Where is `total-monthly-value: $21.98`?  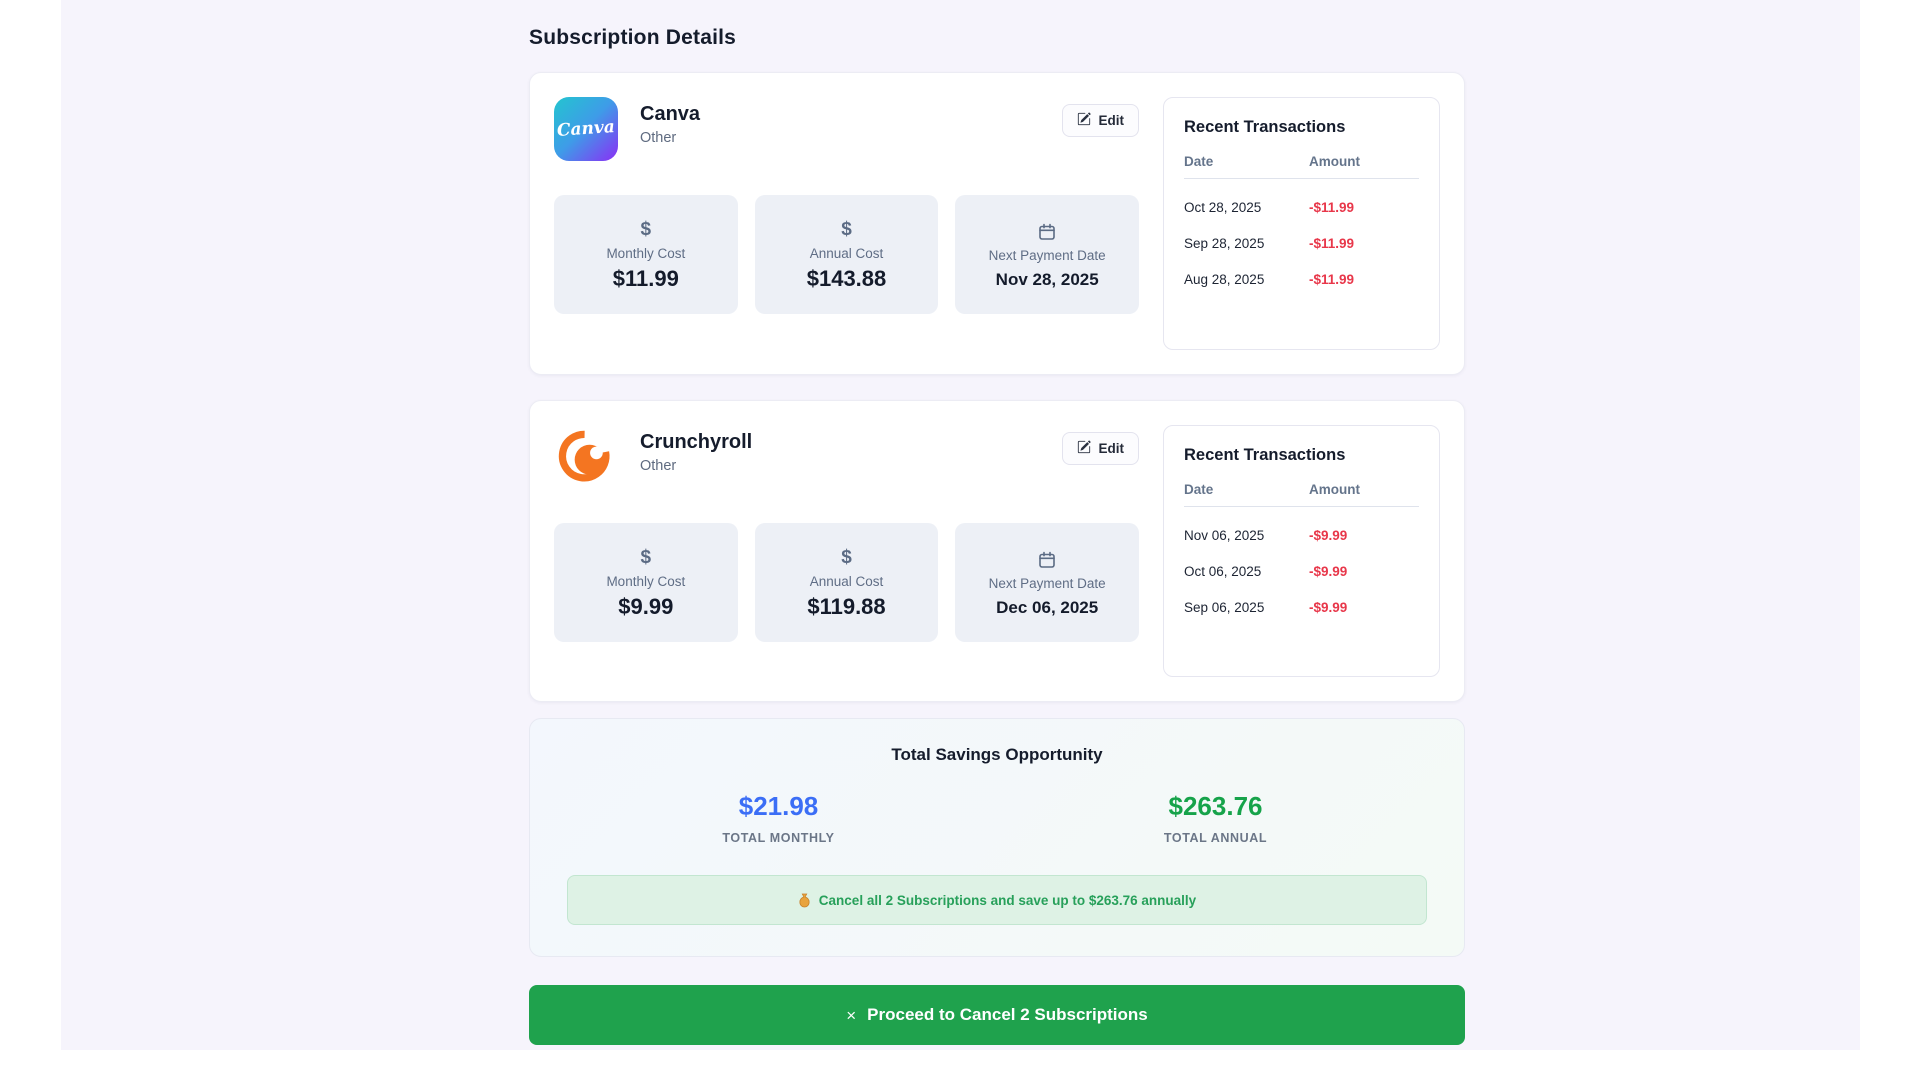
total-monthly-value: $21.98 is located at coordinates (778, 806).